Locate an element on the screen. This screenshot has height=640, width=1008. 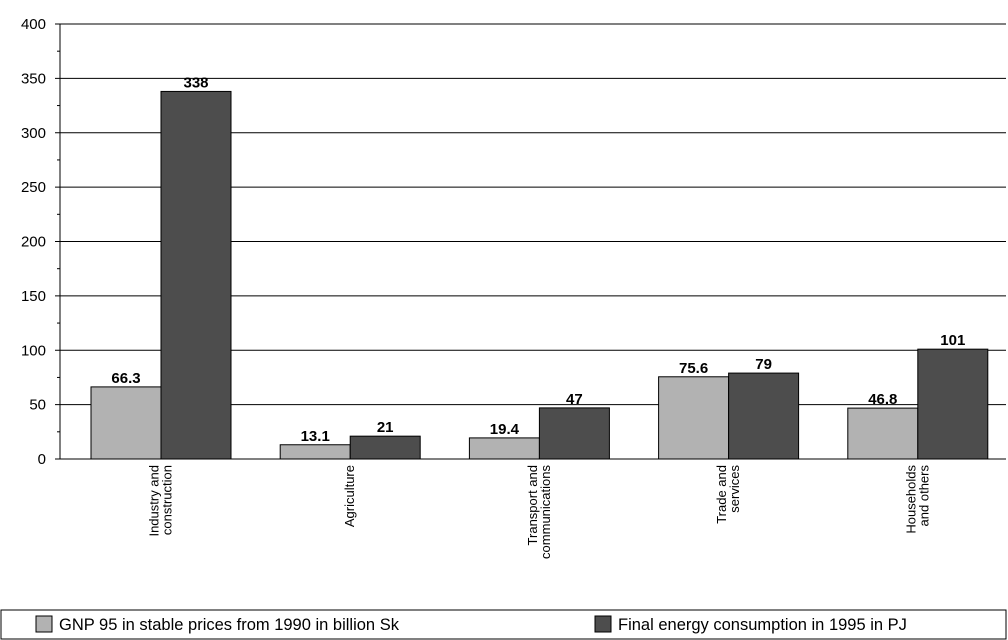
y-tick-label: 100 is located at coordinates (33, 350).